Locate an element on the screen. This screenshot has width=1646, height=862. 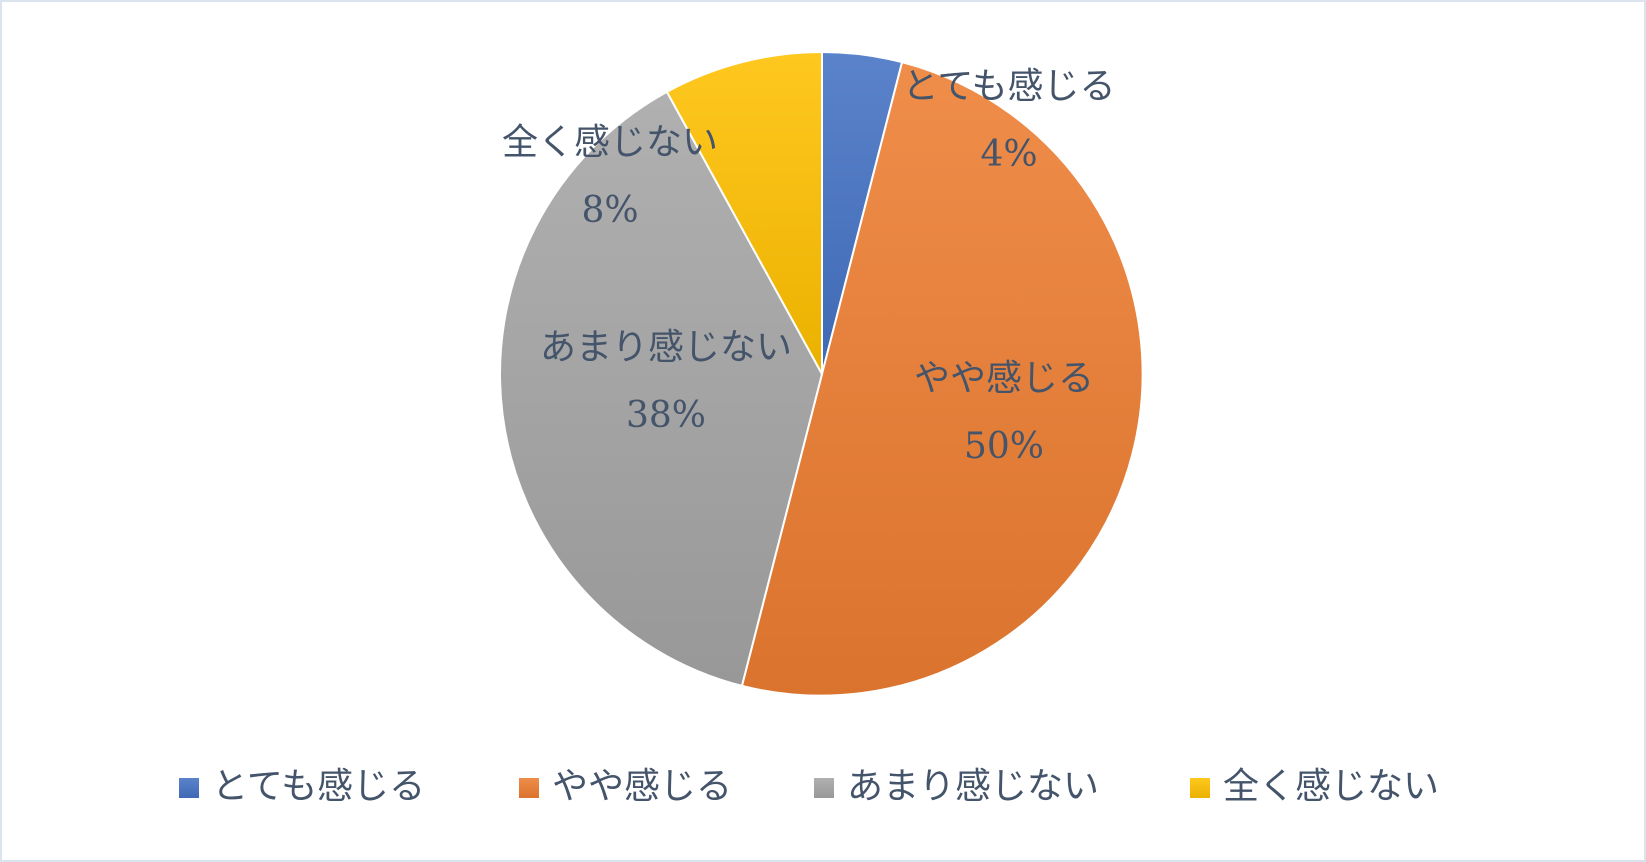
data-label-category-3: あまり感じない is located at coordinates (666, 347).